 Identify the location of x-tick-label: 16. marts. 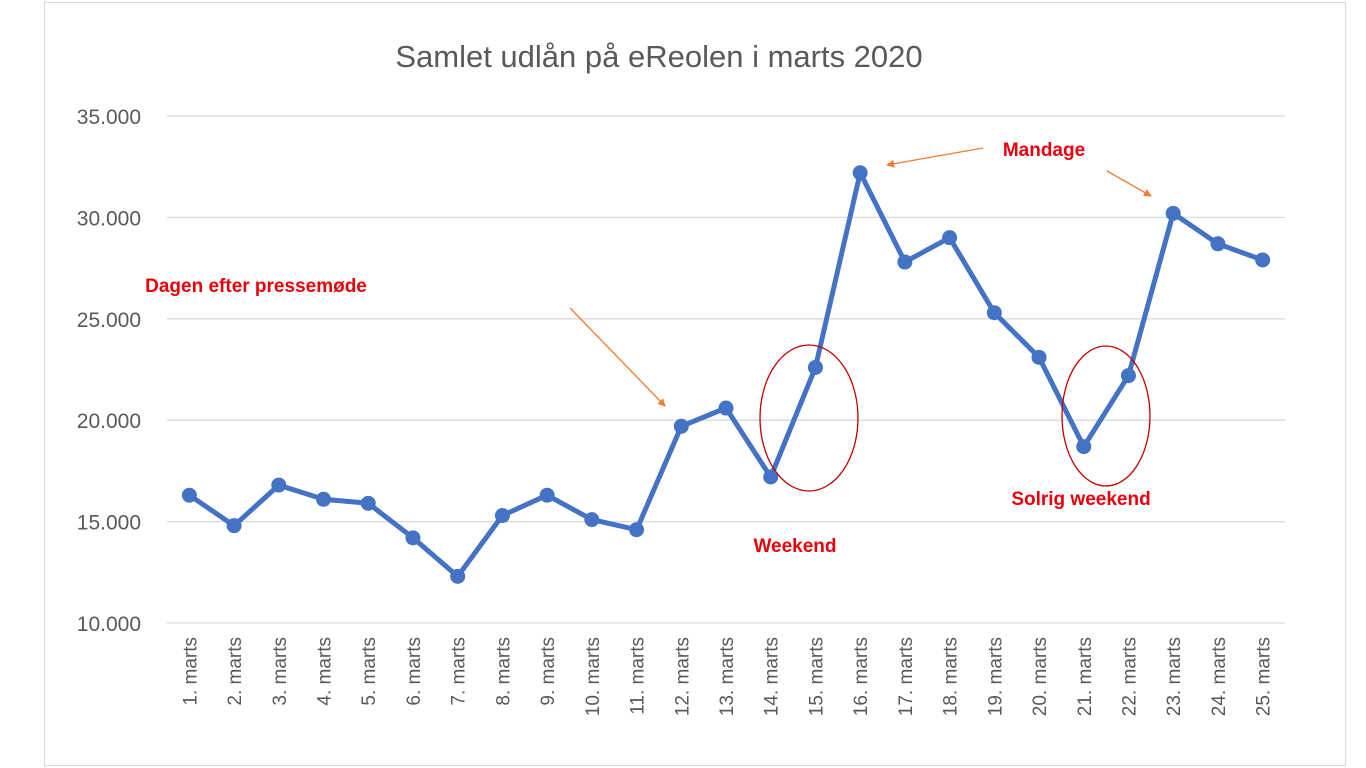
(861, 676).